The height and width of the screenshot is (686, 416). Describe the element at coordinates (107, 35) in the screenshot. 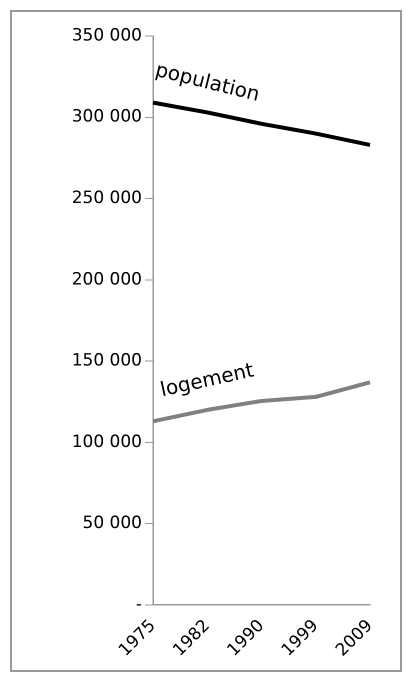

I see `y-tick-label: 350 000` at that location.